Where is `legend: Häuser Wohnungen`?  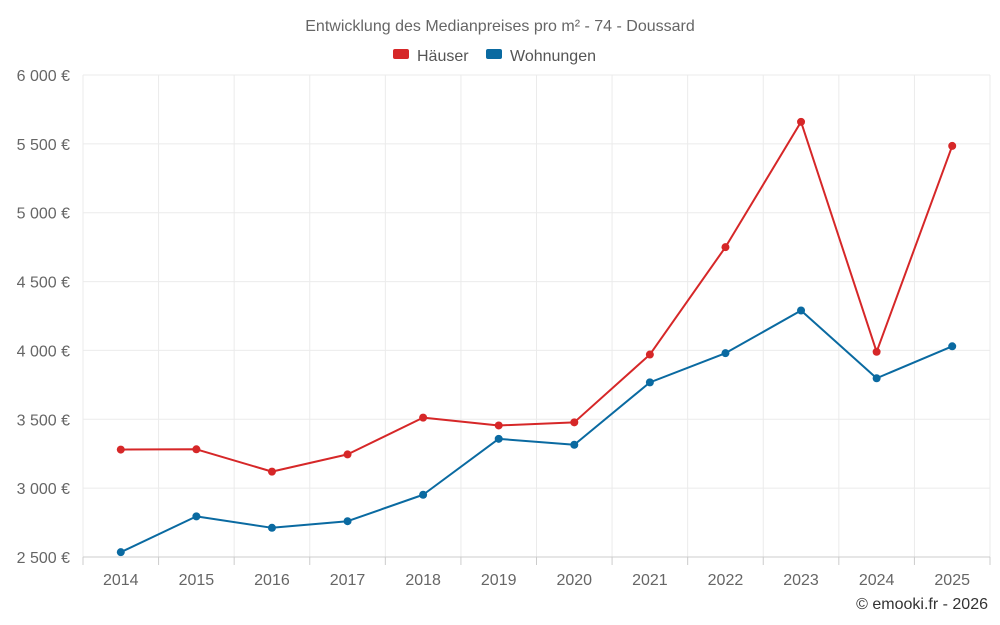 legend: Häuser Wohnungen is located at coordinates (494, 56).